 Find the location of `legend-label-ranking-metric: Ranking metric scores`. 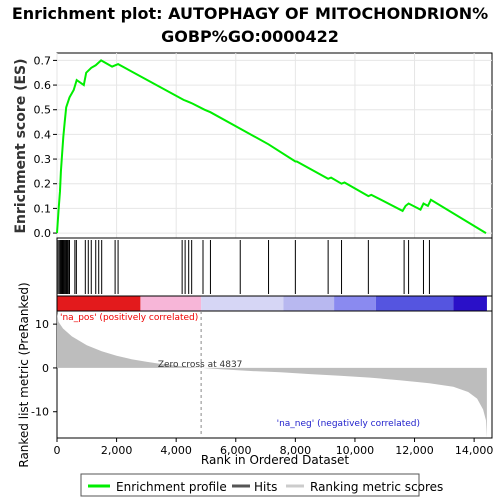

legend-label-ranking-metric: Ranking metric scores is located at coordinates (376, 487).